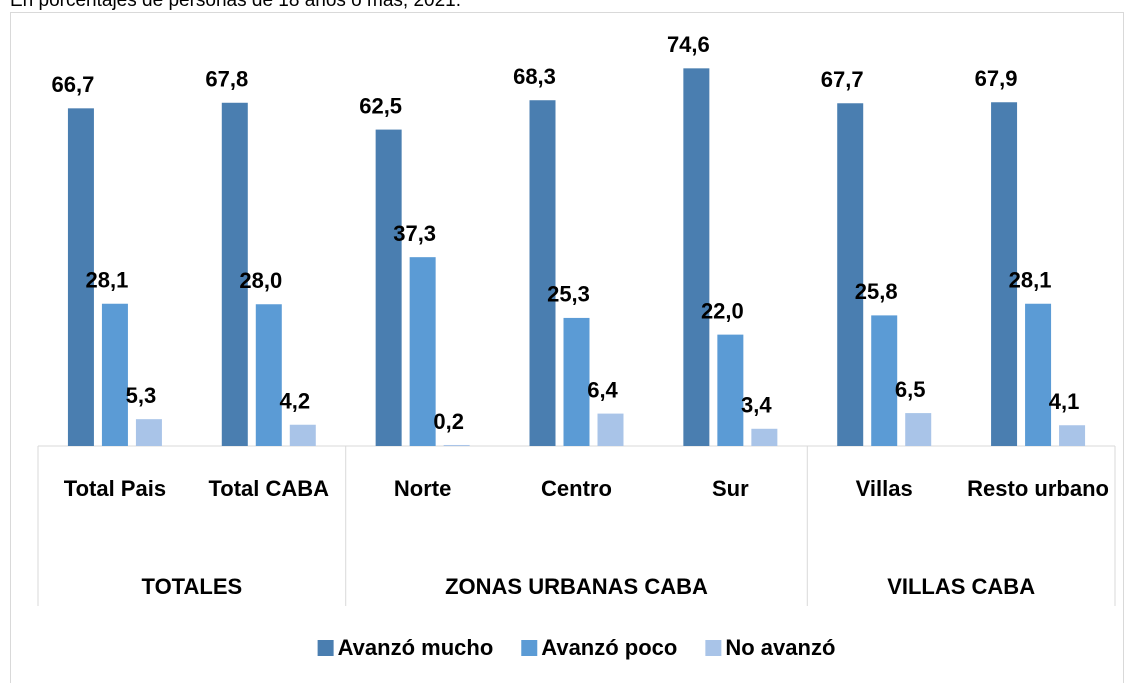  What do you see at coordinates (1038, 488) in the screenshot?
I see `x-tick-label: Resto urbano` at bounding box center [1038, 488].